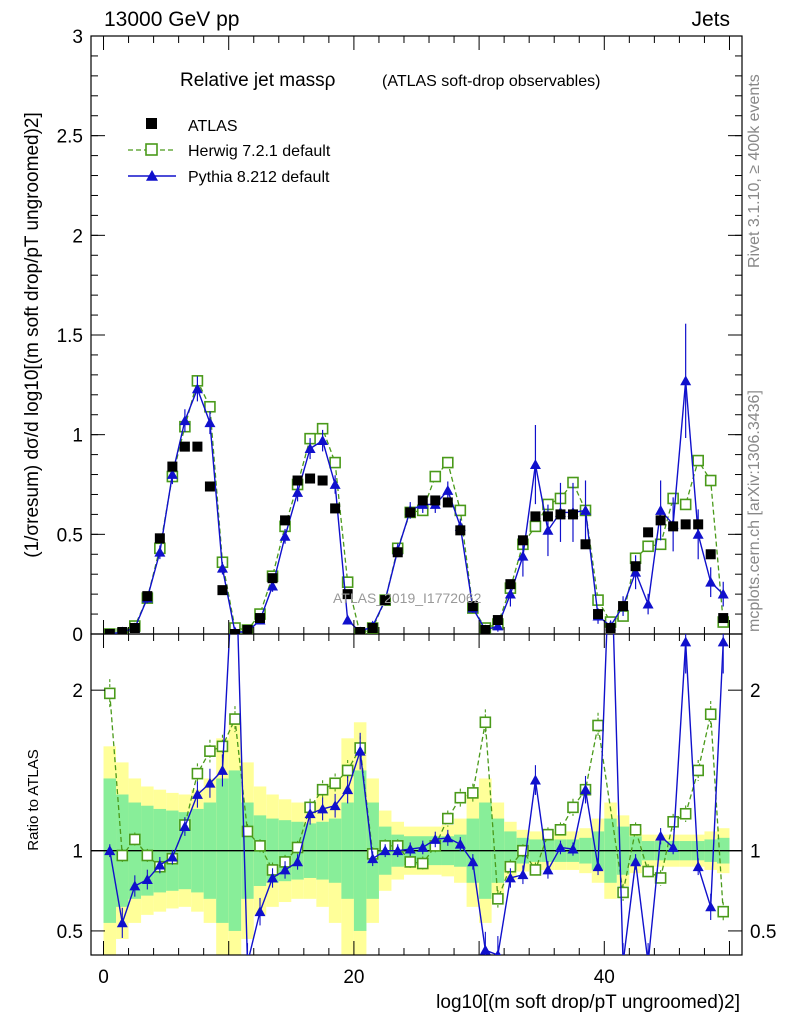 This screenshot has height=1024, width=786. What do you see at coordinates (151, 123) in the screenshot?
I see `legend-marker-atlas` at bounding box center [151, 123].